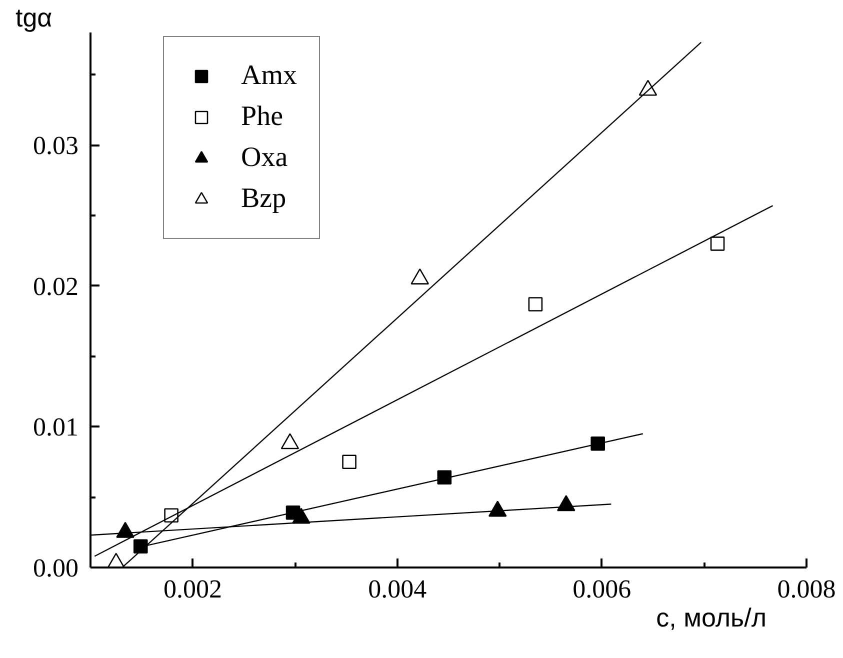 Image resolution: width=843 pixels, height=658 pixels. I want to click on y-tick-label: 0.02, so click(55, 286).